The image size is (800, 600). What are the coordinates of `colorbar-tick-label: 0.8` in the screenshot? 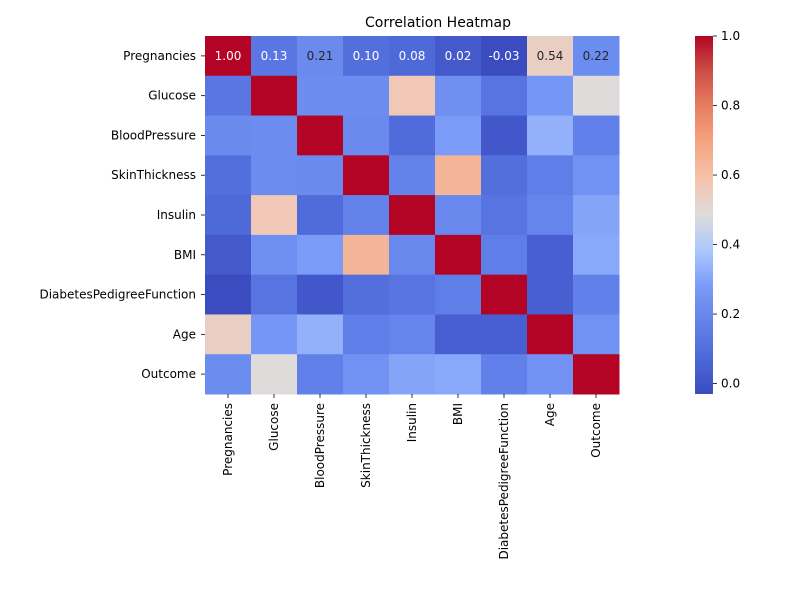 It's located at (730, 106).